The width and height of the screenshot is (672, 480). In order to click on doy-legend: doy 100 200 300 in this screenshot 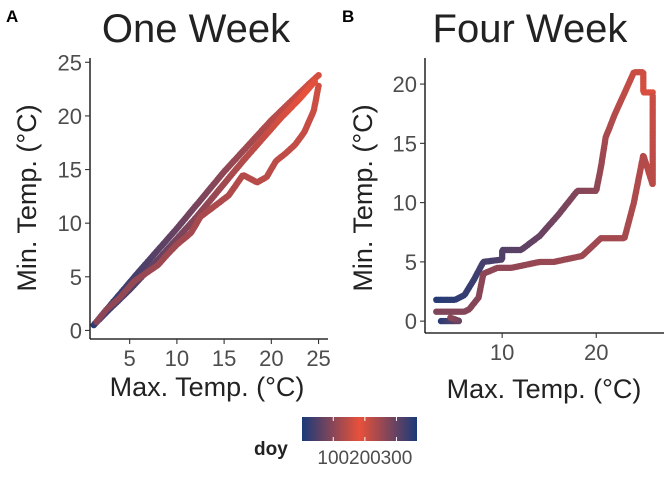, I will do `click(335, 443)`.